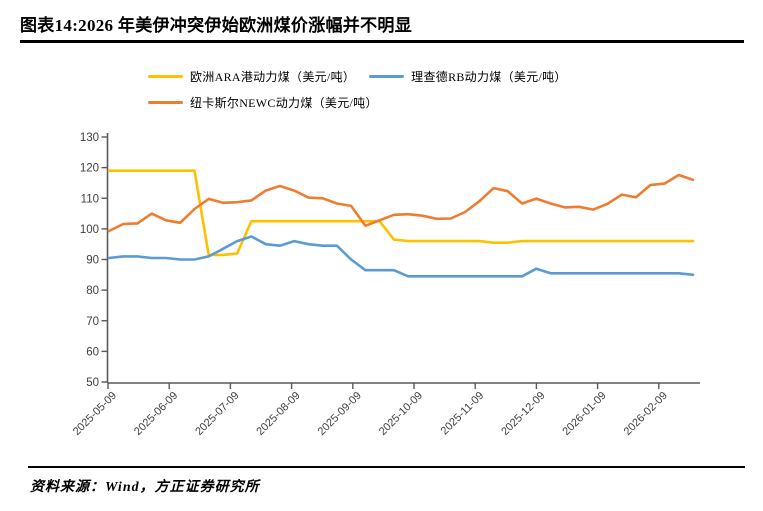 This screenshot has height=511, width=763. Describe the element at coordinates (92, 352) in the screenshot. I see `y-axis-tick-label: 60` at that location.